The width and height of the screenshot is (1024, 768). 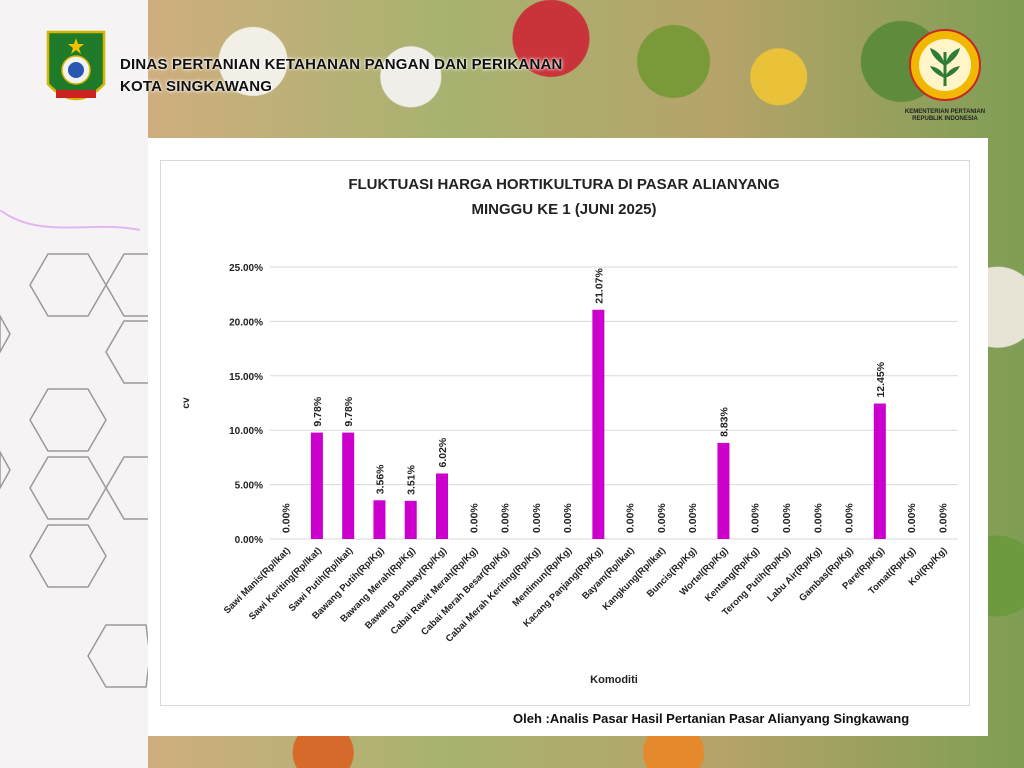 What do you see at coordinates (196, 86) in the screenshot?
I see `header-line-2: KOTA SINGKAWANG` at bounding box center [196, 86].